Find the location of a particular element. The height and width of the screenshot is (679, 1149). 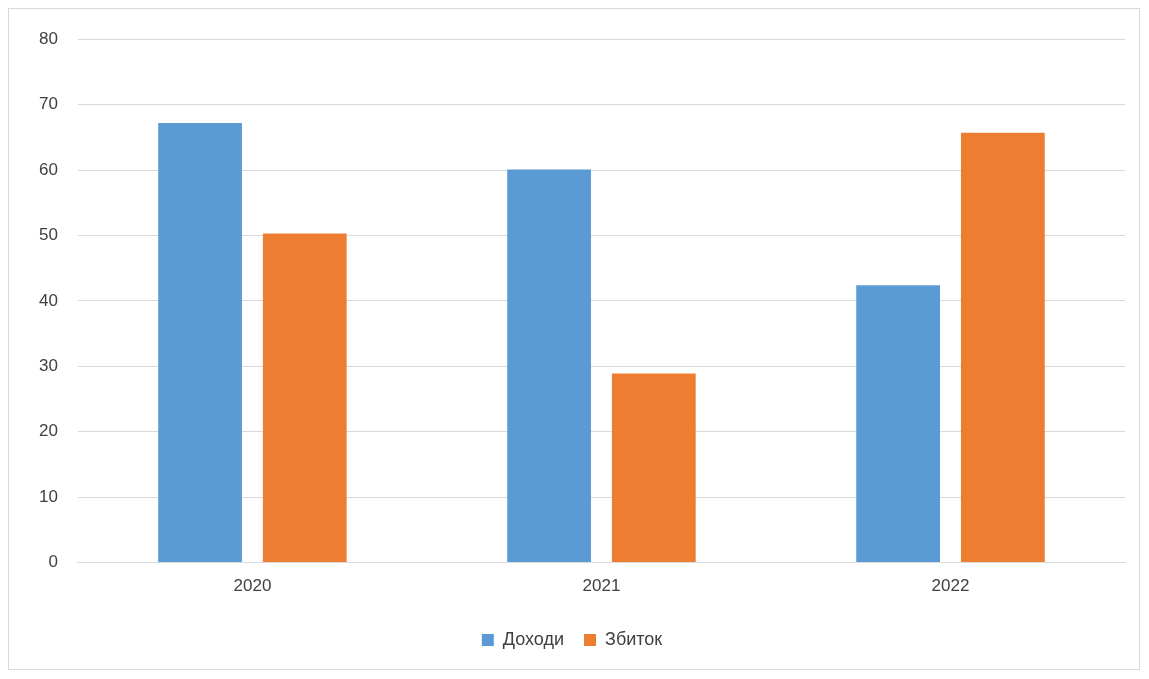

legend-label: Збиток is located at coordinates (634, 638).